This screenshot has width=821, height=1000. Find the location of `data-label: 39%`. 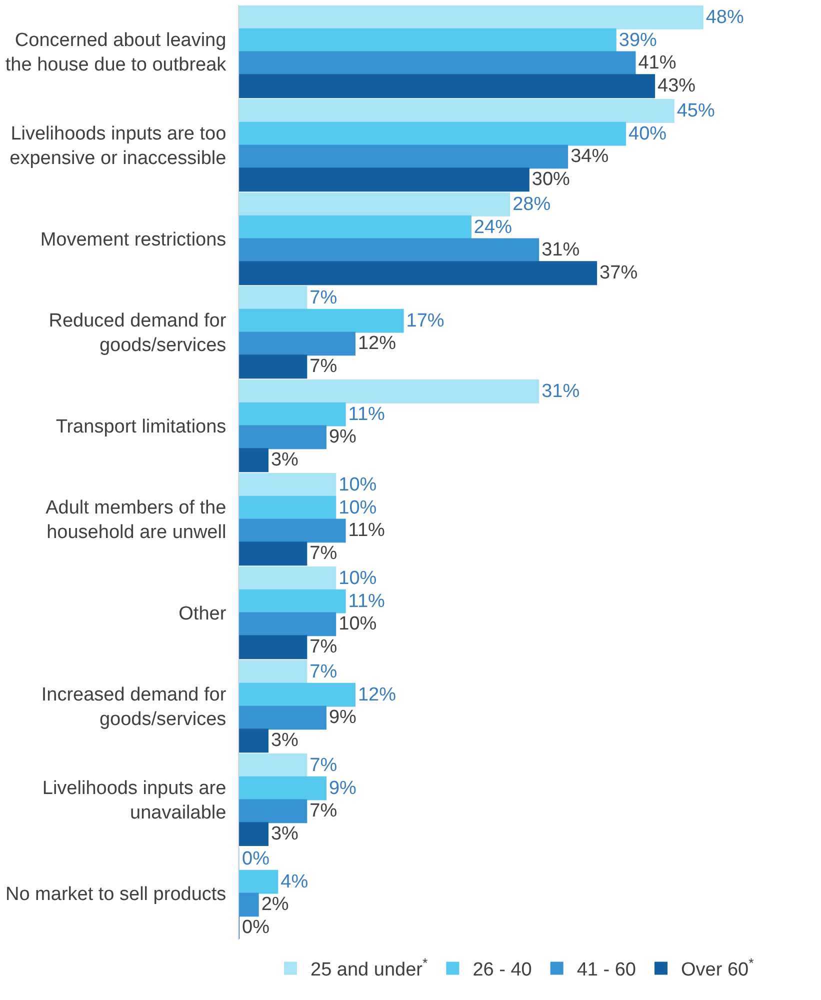

data-label: 39% is located at coordinates (638, 40).